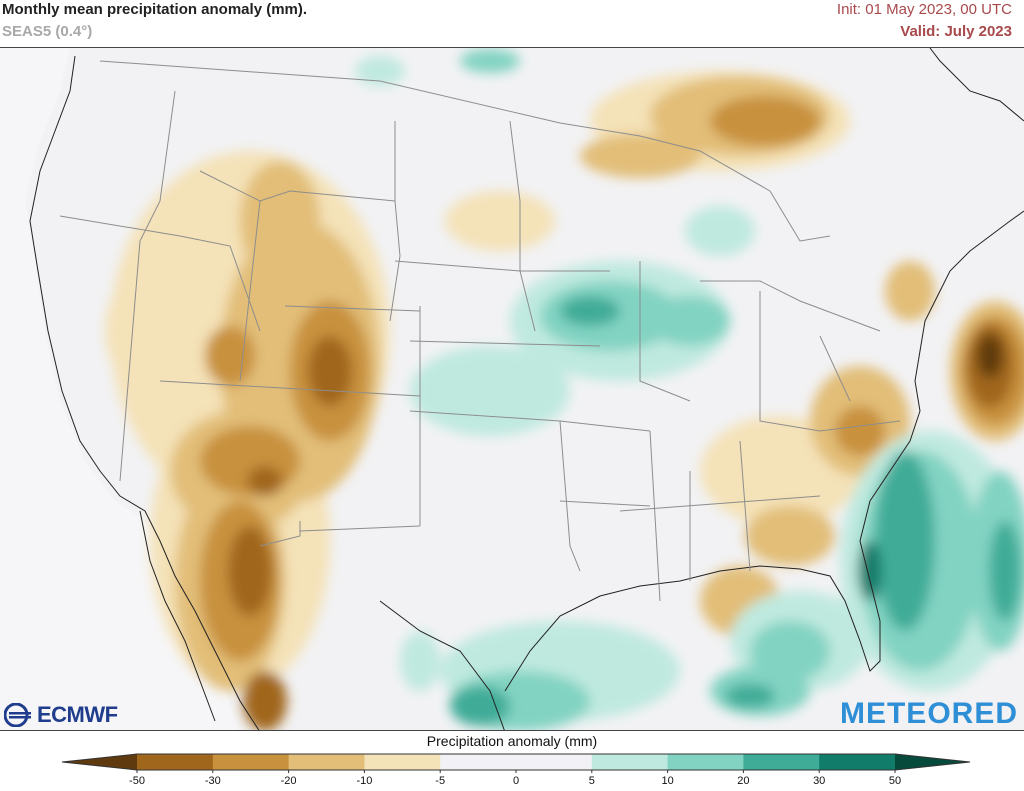 Image resolution: width=1024 pixels, height=791 pixels. What do you see at coordinates (956, 31) in the screenshot?
I see `valid-period: Valid: July 2023` at bounding box center [956, 31].